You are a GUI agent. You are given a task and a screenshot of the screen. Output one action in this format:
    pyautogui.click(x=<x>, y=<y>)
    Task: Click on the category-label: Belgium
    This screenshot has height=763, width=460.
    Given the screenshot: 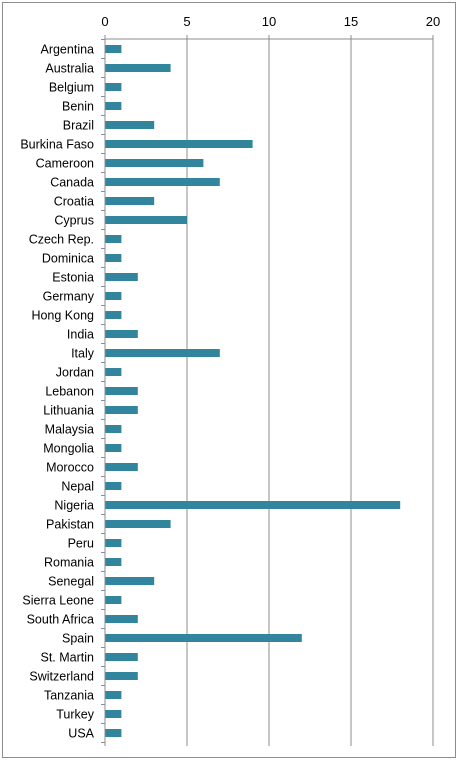 What is the action you would take?
    pyautogui.click(x=71, y=88)
    